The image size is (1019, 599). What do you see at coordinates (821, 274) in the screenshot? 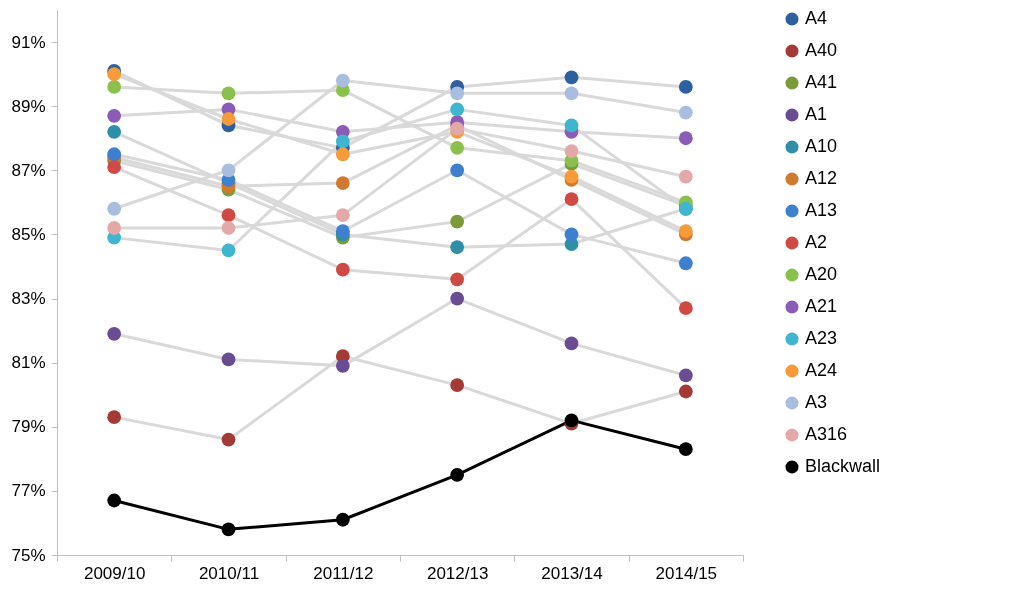
I see `legend-label: A20` at bounding box center [821, 274].